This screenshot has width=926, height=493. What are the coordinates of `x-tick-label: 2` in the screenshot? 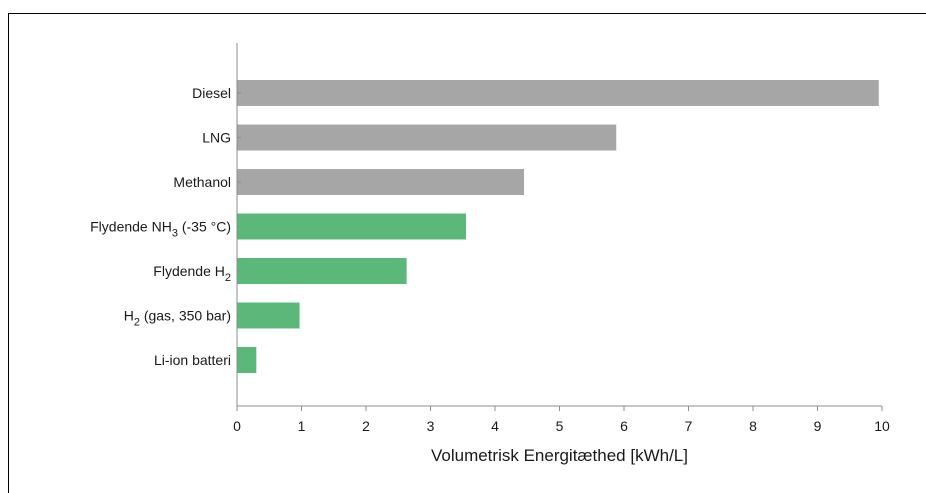 It's located at (366, 426).